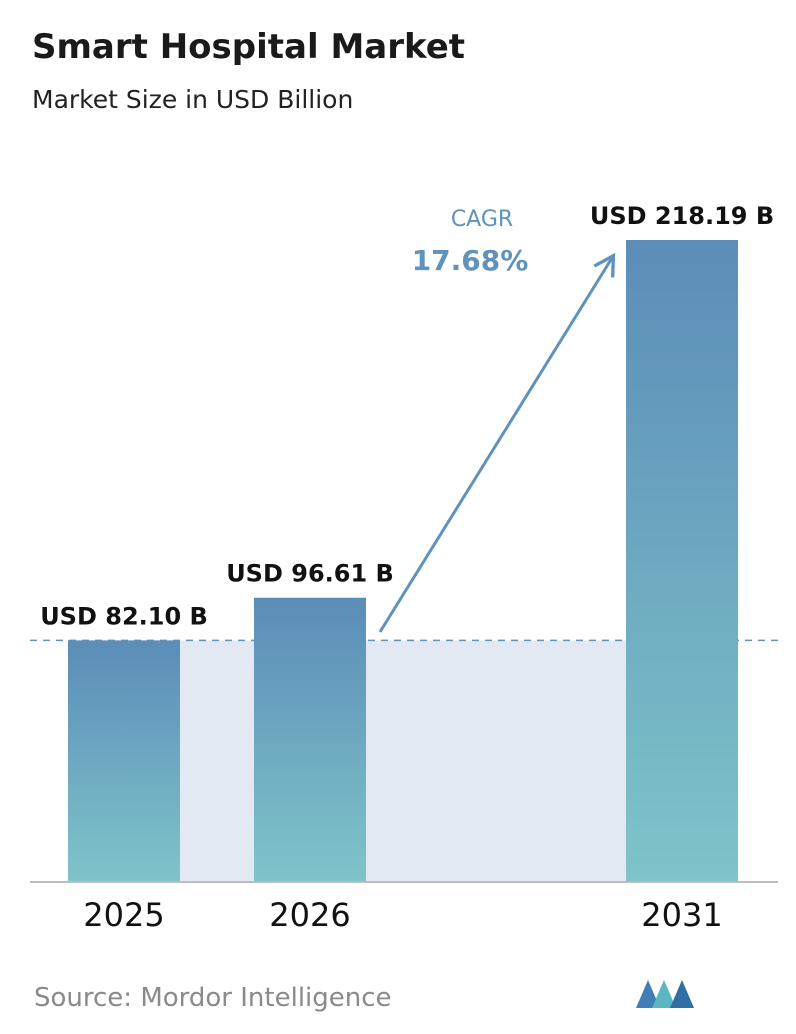 This screenshot has width=796, height=1034. What do you see at coordinates (124, 616) in the screenshot?
I see `value-label: USD 82.10 B` at bounding box center [124, 616].